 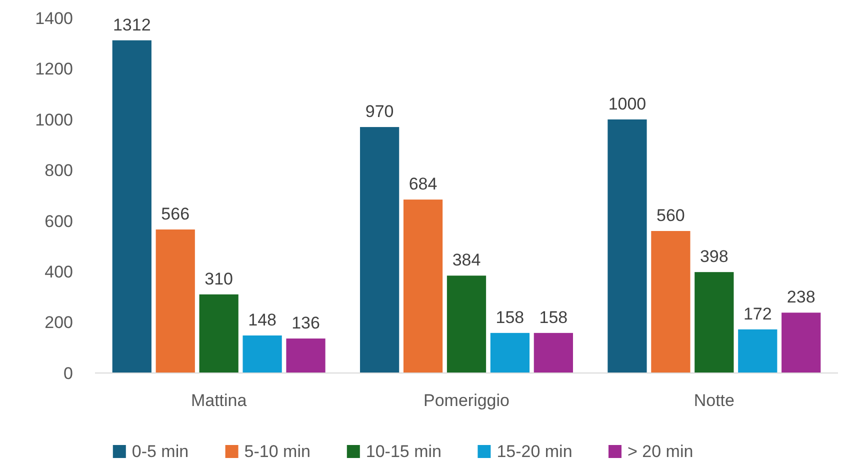 What do you see at coordinates (466, 260) in the screenshot?
I see `data-label: 384` at bounding box center [466, 260].